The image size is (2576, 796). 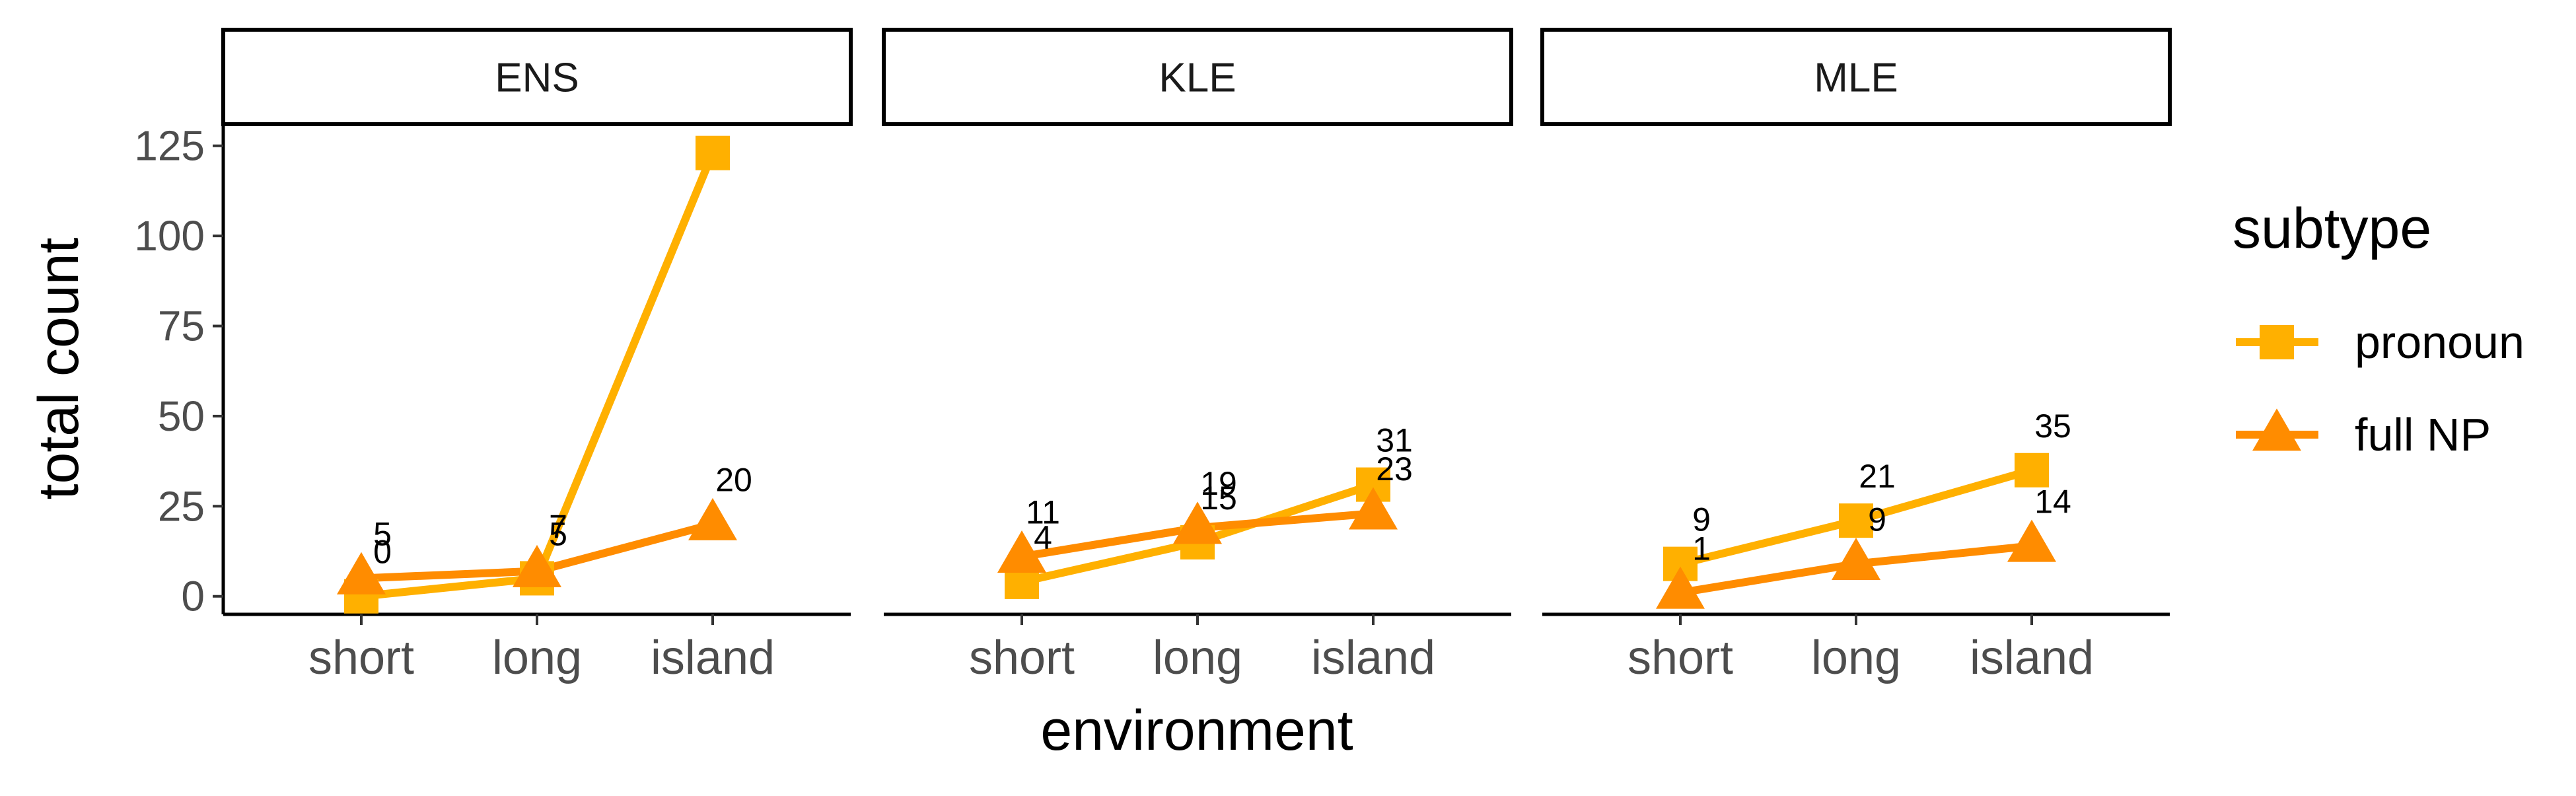 I want to click on y-tick-label-0: 0, so click(x=193, y=596).